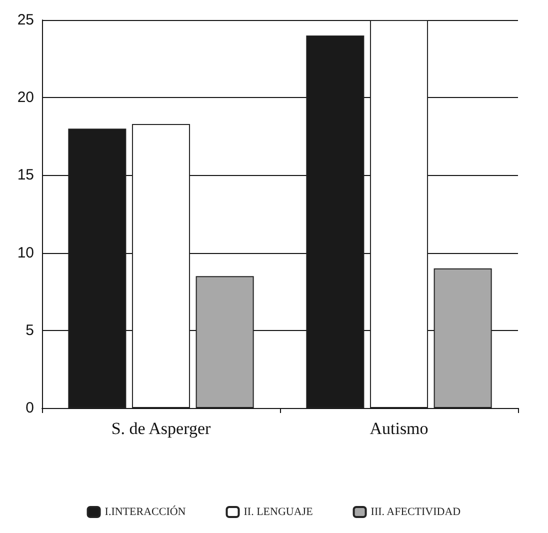 Image resolution: width=548 pixels, height=533 pixels. Describe the element at coordinates (145, 511) in the screenshot. I see `legend-label: I.INTERACCIÓN` at that location.